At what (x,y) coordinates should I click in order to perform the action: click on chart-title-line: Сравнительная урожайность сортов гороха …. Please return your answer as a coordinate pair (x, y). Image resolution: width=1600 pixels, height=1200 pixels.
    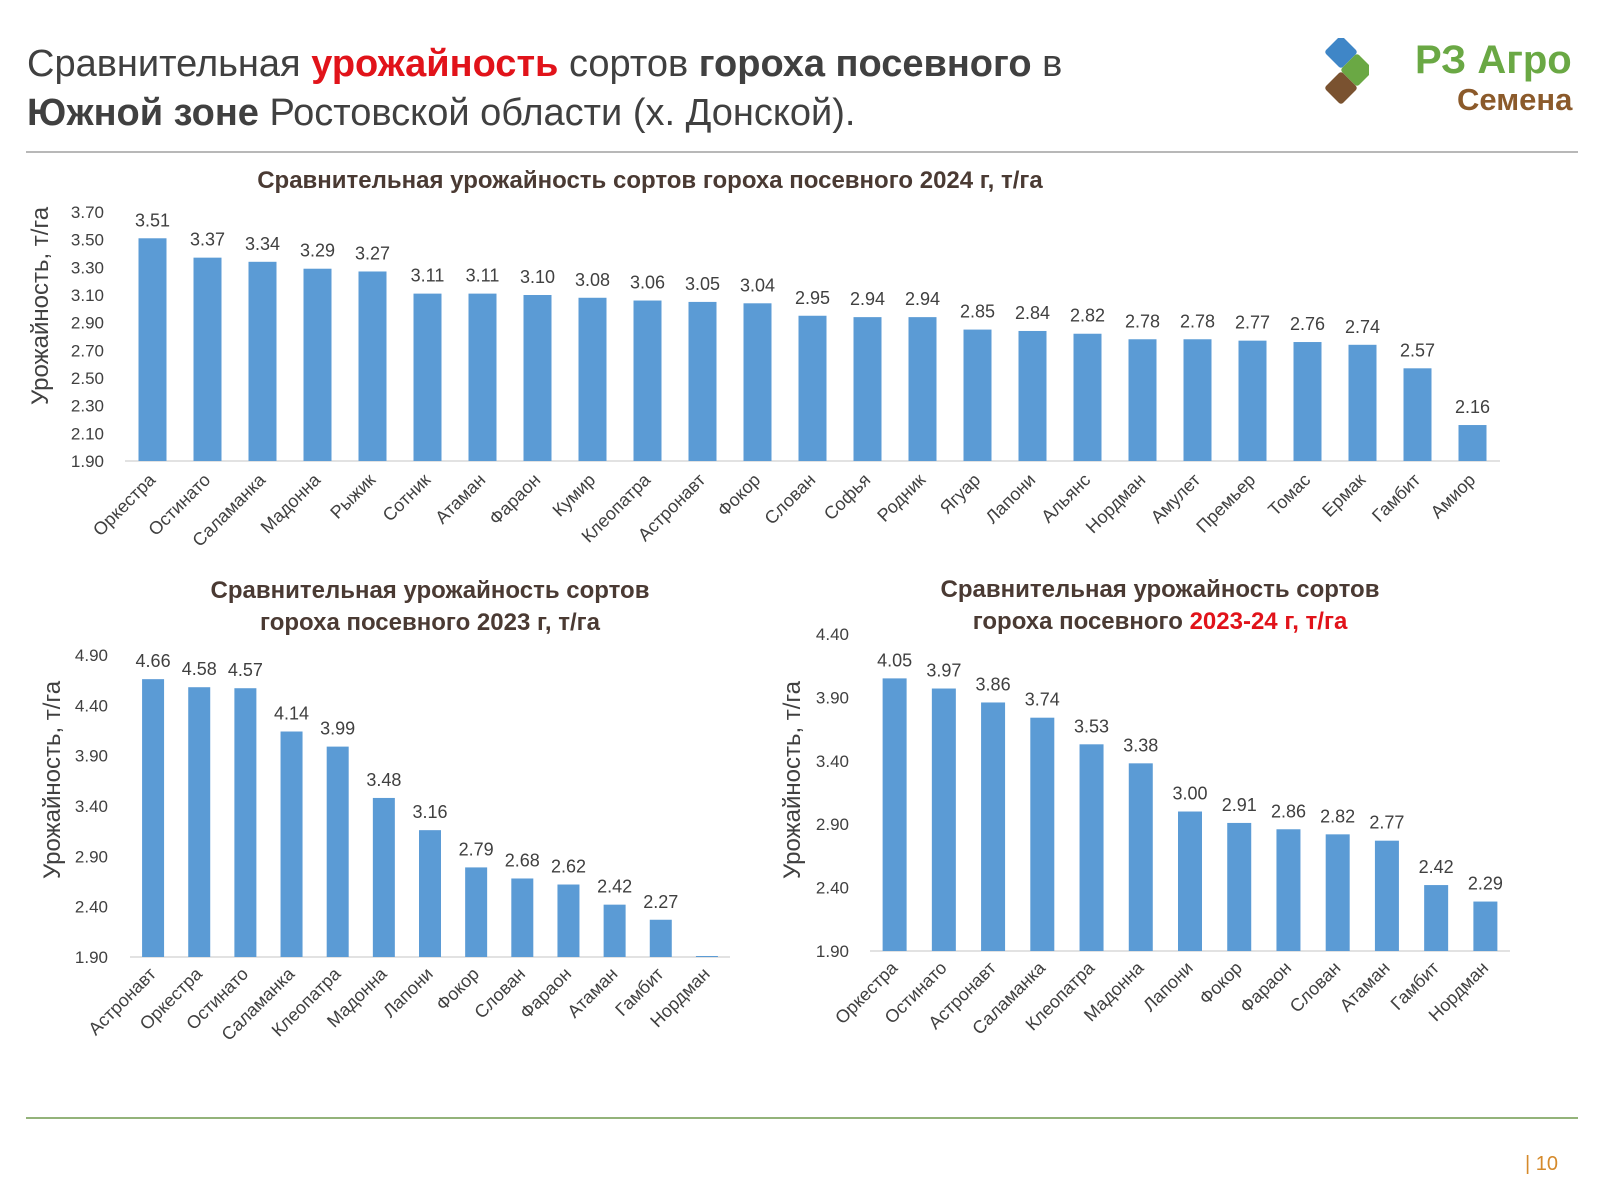
    Looking at the image, I should click on (650, 180).